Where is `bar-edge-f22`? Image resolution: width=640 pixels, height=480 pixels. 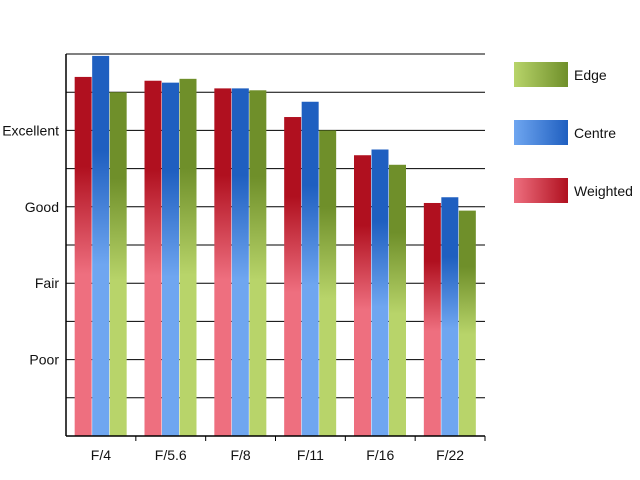
bar-edge-f22 is located at coordinates (467, 323).